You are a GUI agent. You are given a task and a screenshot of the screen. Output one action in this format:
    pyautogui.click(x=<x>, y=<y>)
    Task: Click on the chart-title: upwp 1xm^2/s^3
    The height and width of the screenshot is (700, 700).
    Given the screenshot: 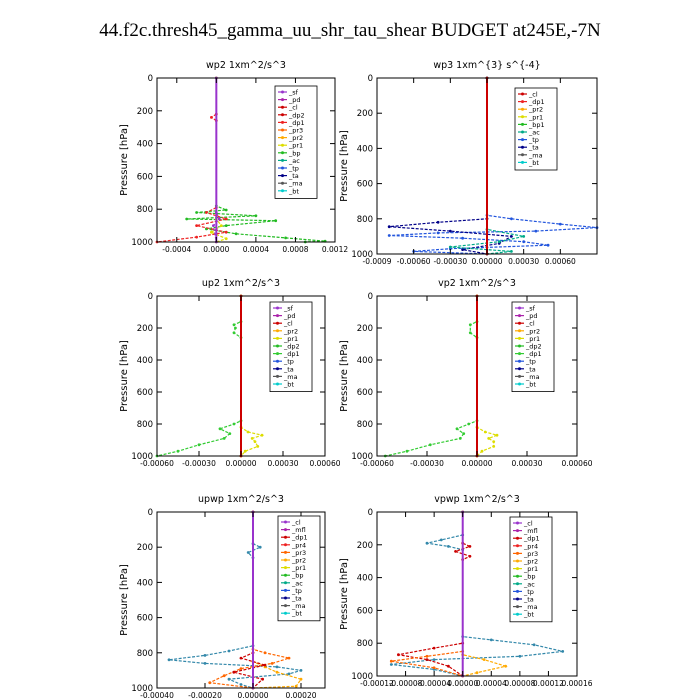 What is the action you would take?
    pyautogui.click(x=241, y=499)
    